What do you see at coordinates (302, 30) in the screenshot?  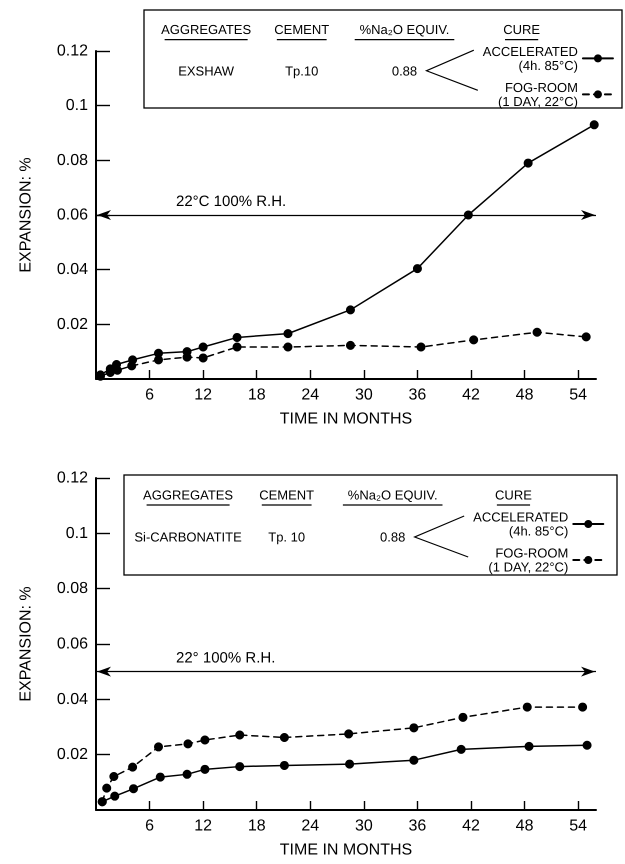 I see `text: CEMENT` at bounding box center [302, 30].